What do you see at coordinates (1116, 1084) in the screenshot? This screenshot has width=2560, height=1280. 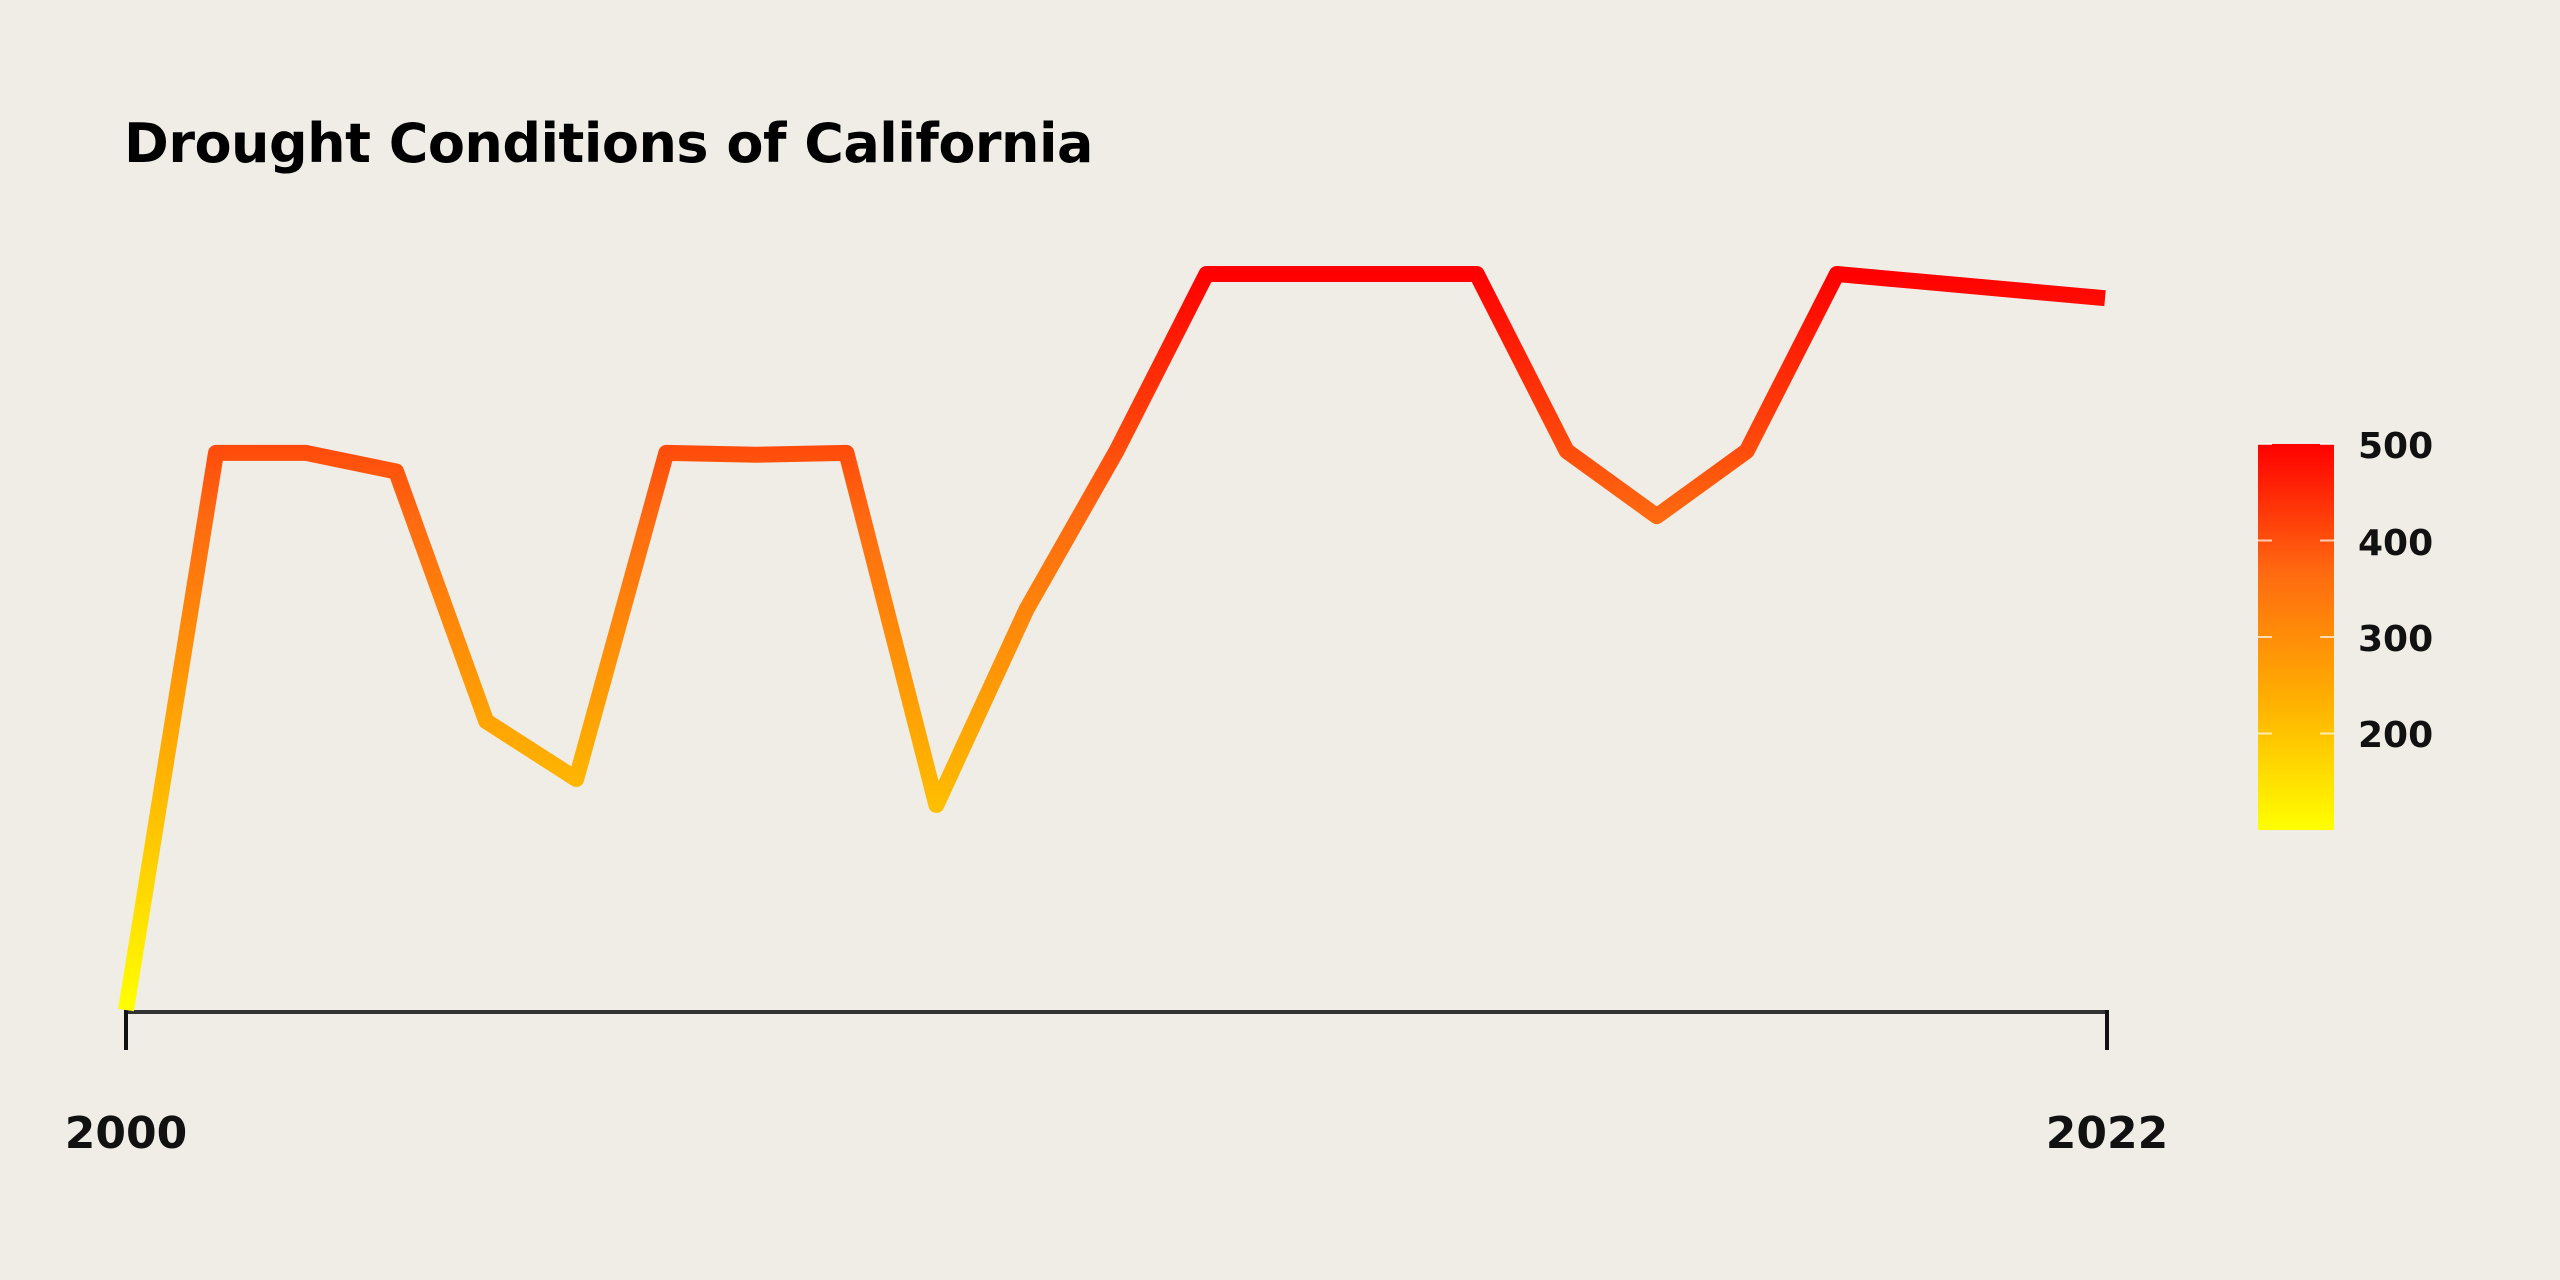 I see `x-axis: 2000 2022` at bounding box center [1116, 1084].